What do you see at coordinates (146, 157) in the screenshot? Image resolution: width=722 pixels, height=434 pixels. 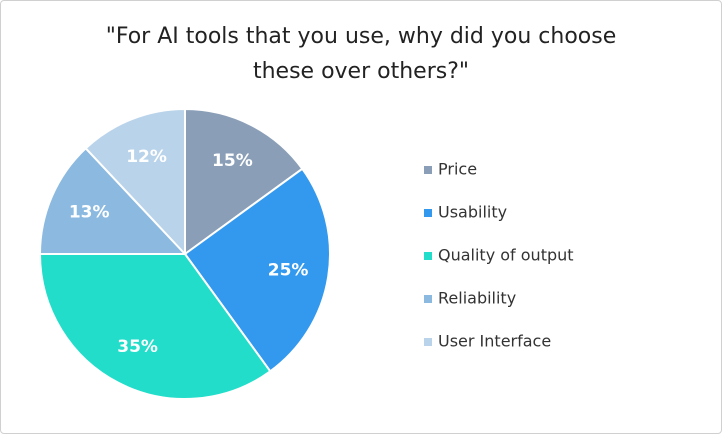 I see `data-label: 12%` at bounding box center [146, 157].